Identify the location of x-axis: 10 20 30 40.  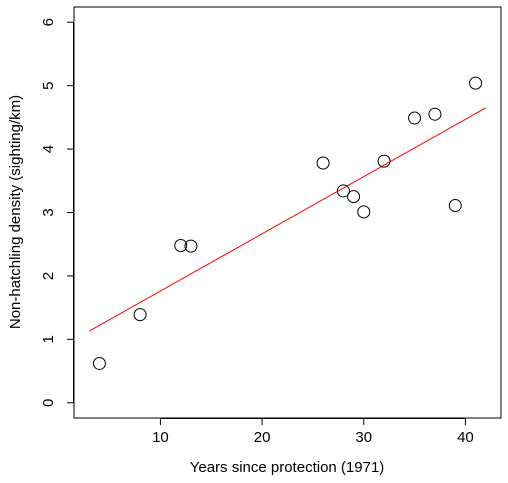
(313, 432).